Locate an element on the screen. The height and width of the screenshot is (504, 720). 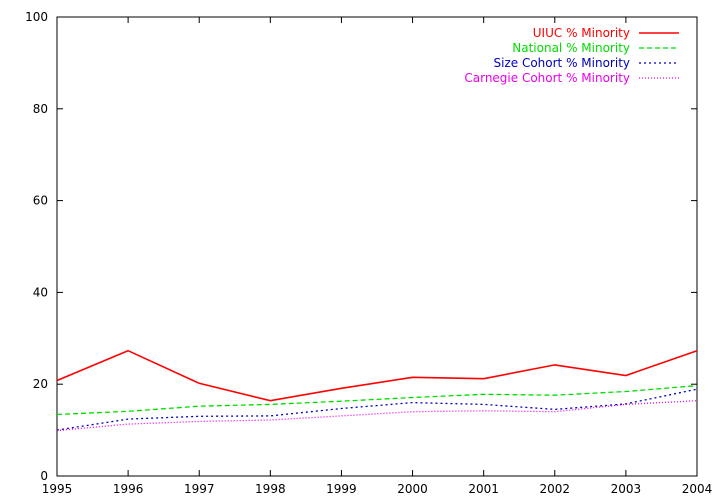
legend-label-0: UIUC % Minority is located at coordinates (581, 33).